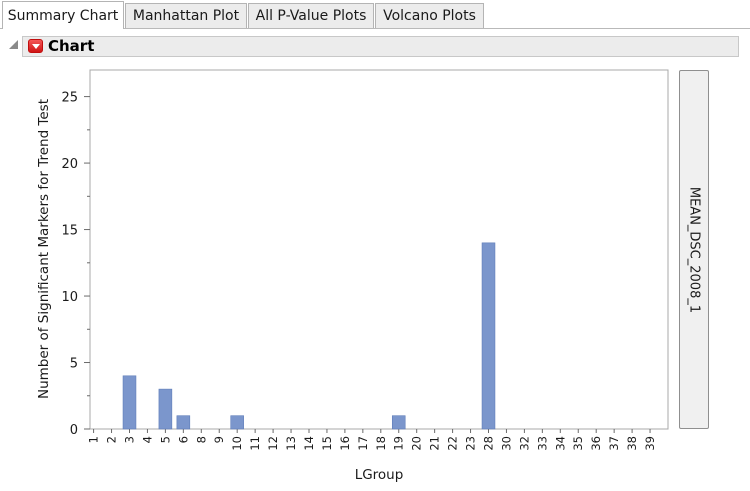  I want to click on x-tick-label: 35, so click(578, 443).